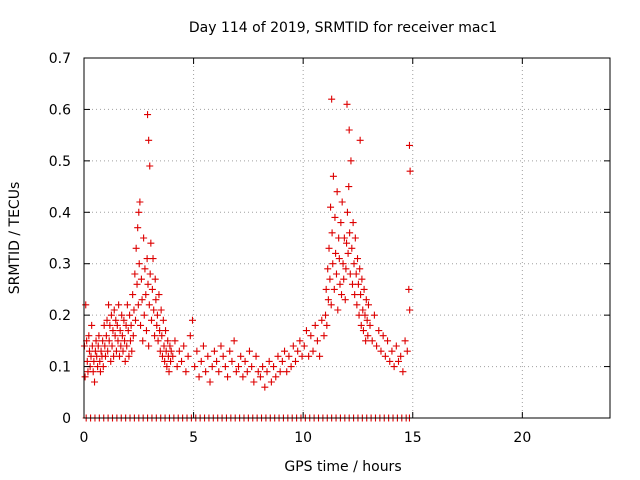  What do you see at coordinates (60, 265) in the screenshot?
I see `y-tick-label: 0.3` at bounding box center [60, 265].